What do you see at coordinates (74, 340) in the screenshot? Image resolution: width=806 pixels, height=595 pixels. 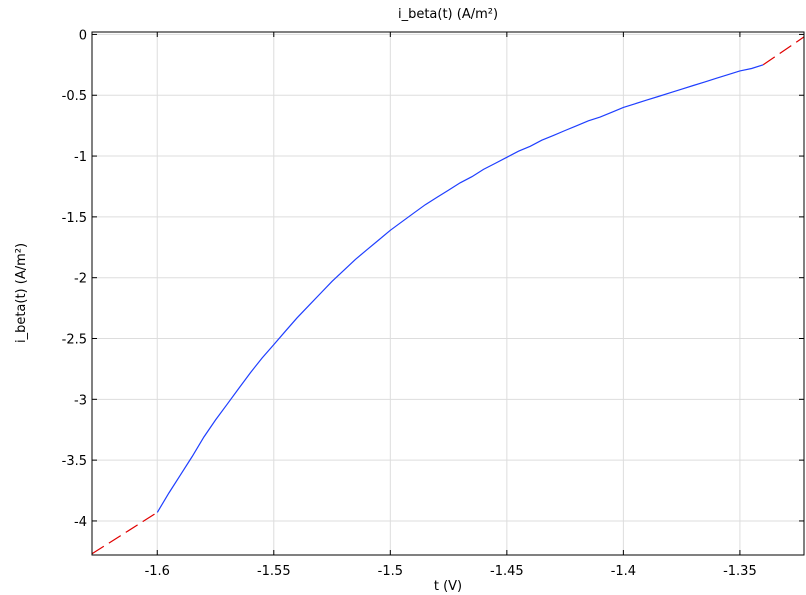 I see `y-tick-label: -2.5` at bounding box center [74, 340].